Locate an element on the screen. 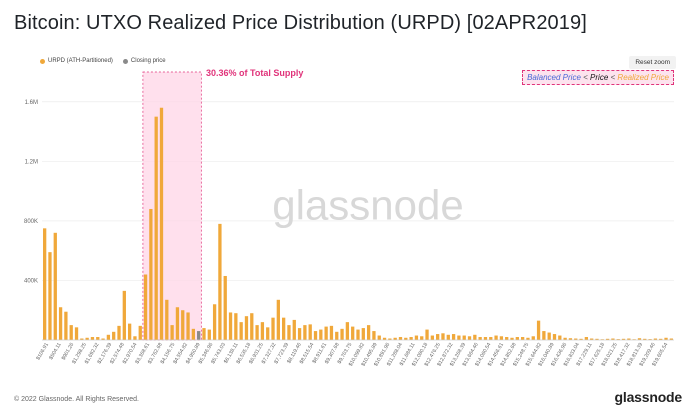  annotation-realized: Realized Price is located at coordinates (643, 77).